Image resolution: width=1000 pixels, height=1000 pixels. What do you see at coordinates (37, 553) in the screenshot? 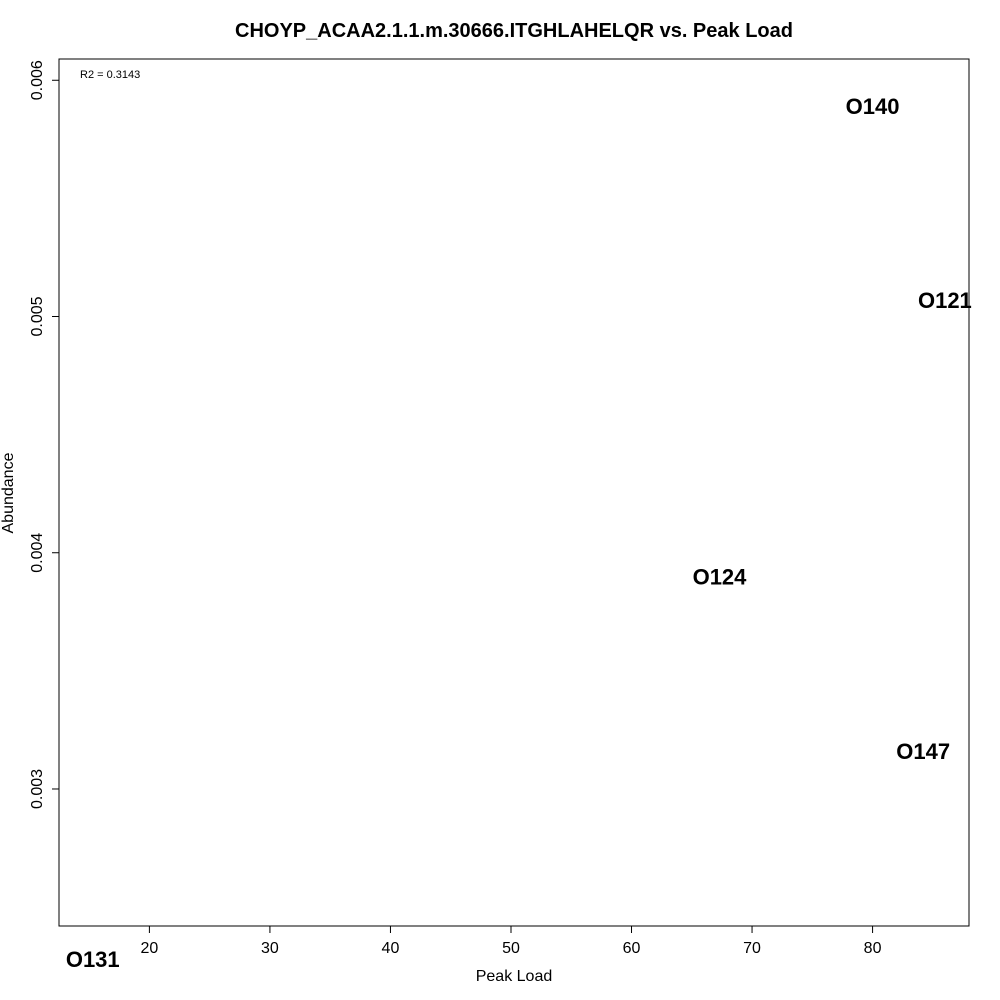
I see `y-tick-label: 0.004` at bounding box center [37, 553].